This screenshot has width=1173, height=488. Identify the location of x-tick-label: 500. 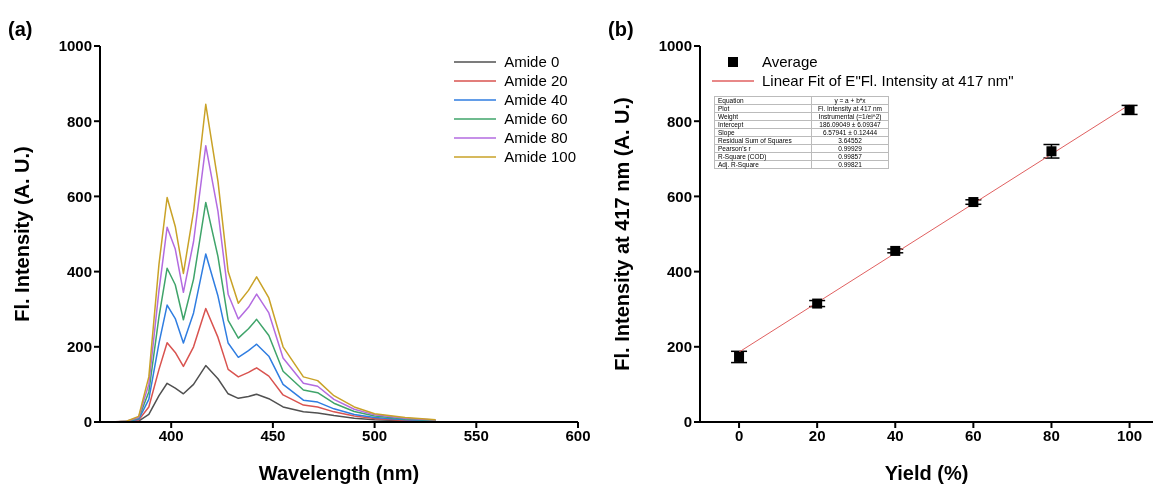
(375, 435).